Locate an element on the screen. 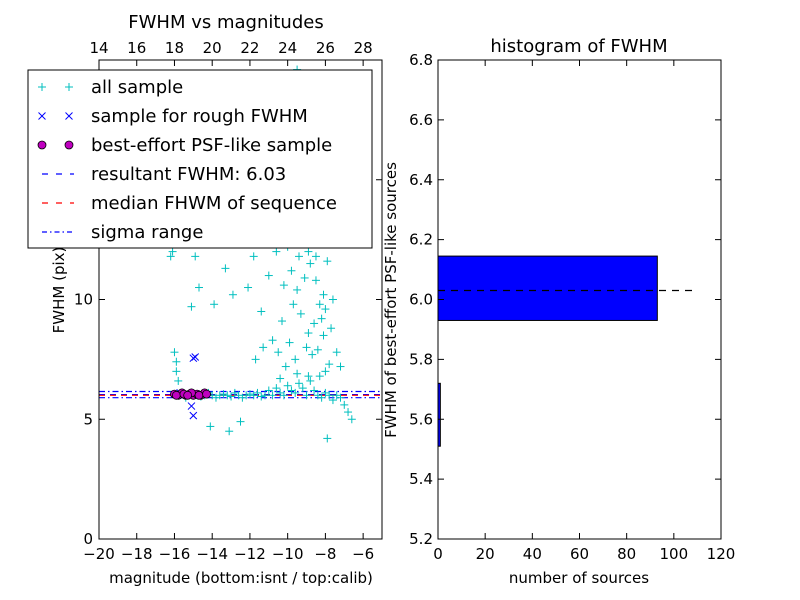 The image size is (800, 600). legend-label: resultant FWHM: 6.03 is located at coordinates (188, 174).